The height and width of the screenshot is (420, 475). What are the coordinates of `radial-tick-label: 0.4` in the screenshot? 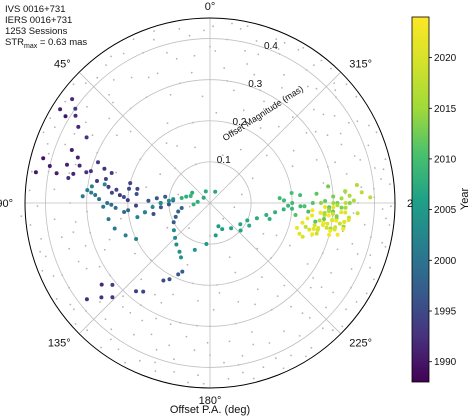 It's located at (271, 46).